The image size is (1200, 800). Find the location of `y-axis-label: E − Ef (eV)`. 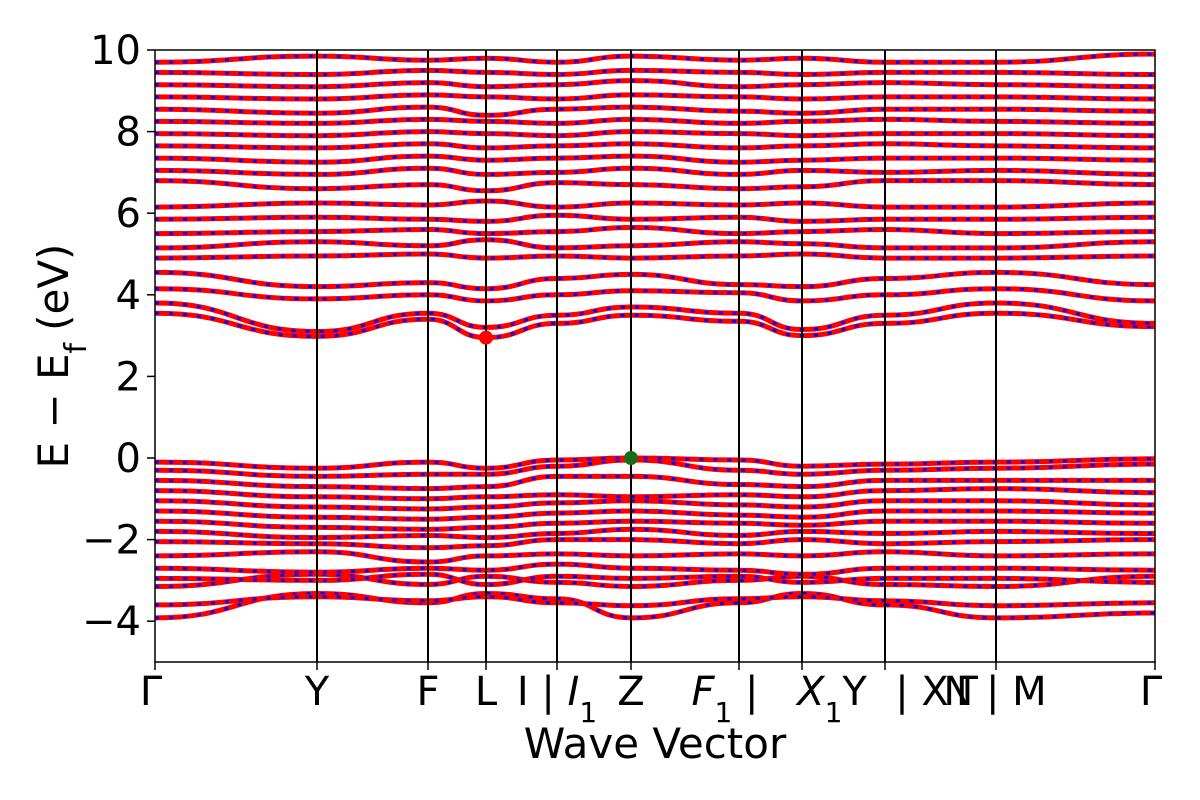

y-axis-label: E − Ef (eV) is located at coordinates (61, 356).